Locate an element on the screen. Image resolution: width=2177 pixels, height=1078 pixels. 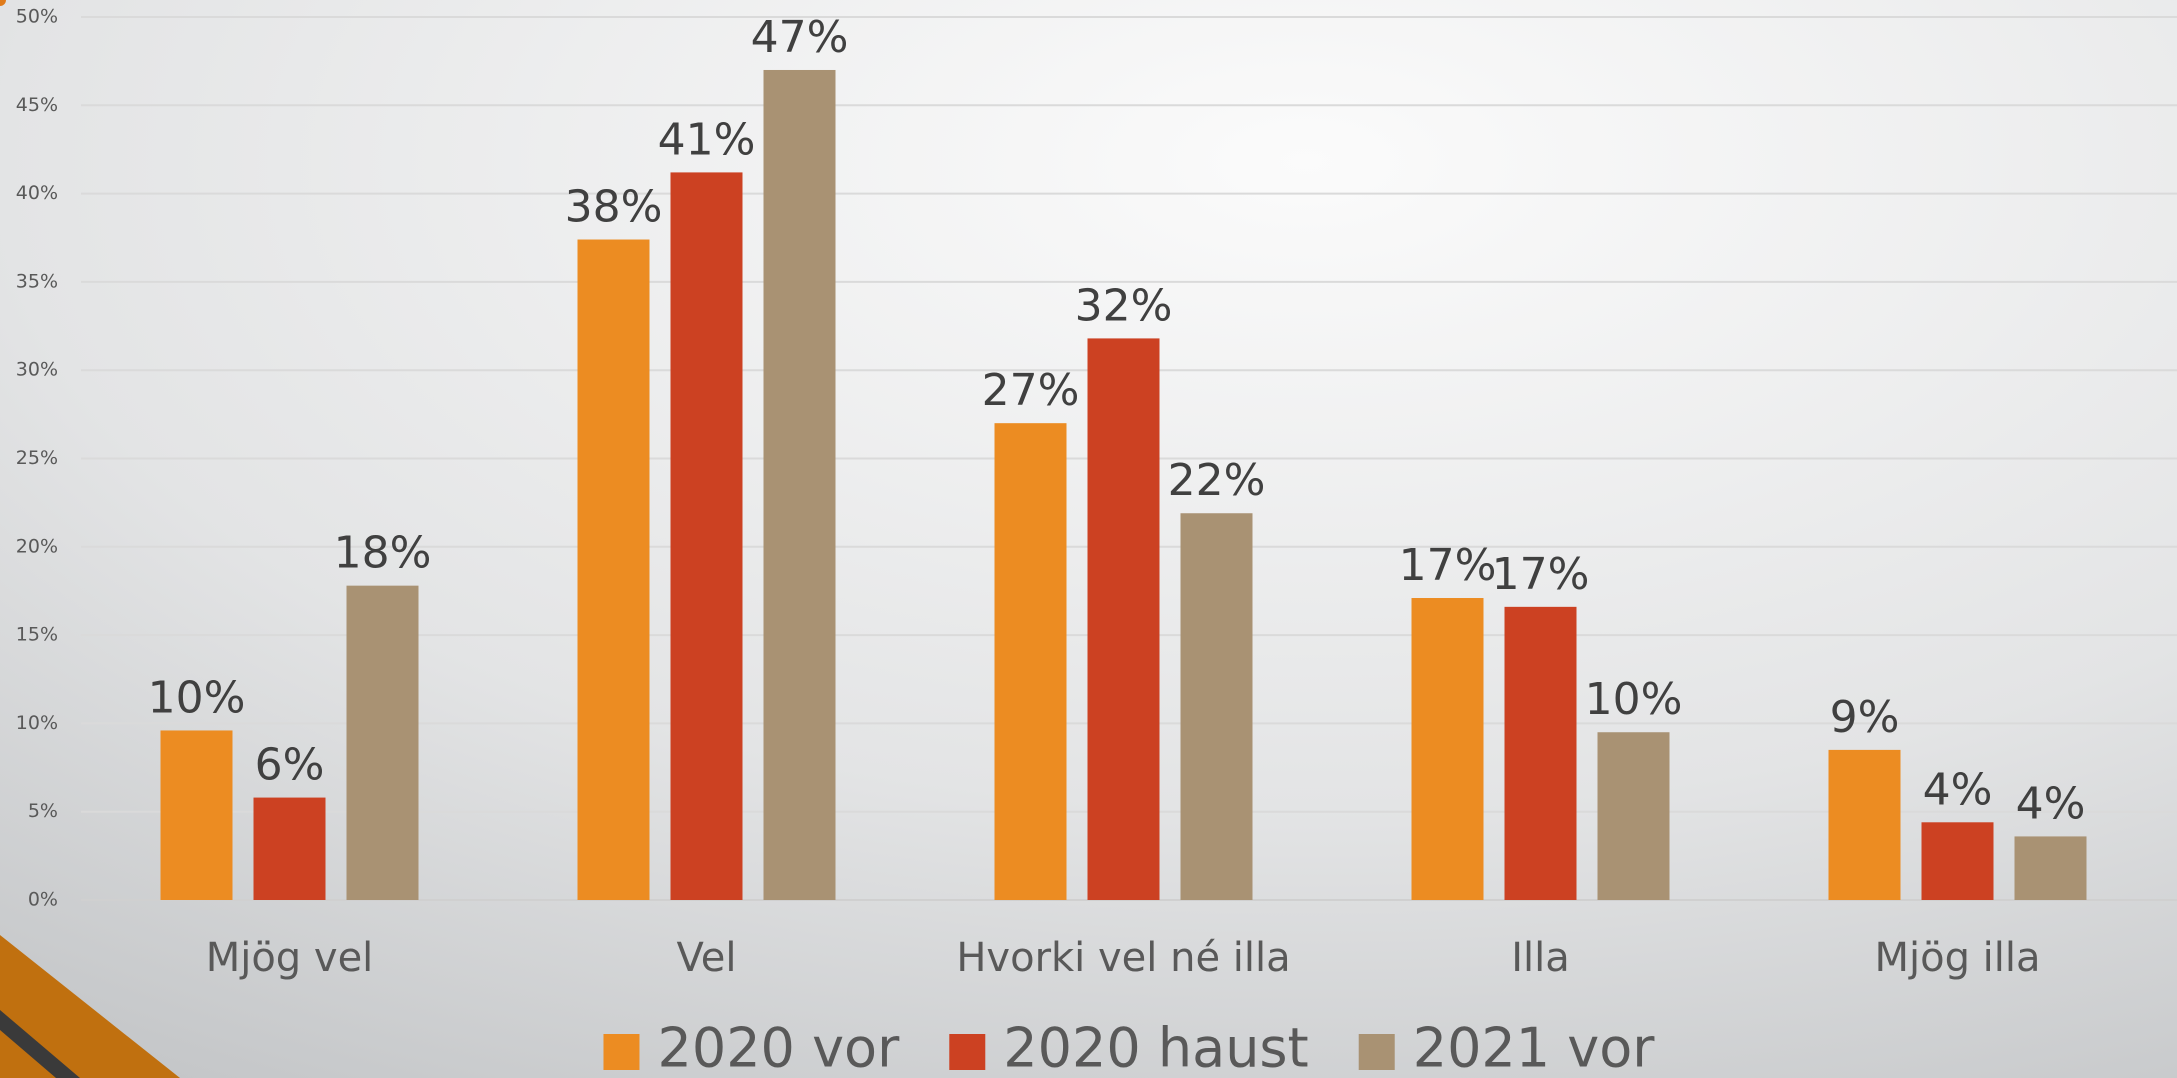
legend-label: 2020 vor is located at coordinates (778, 1047).